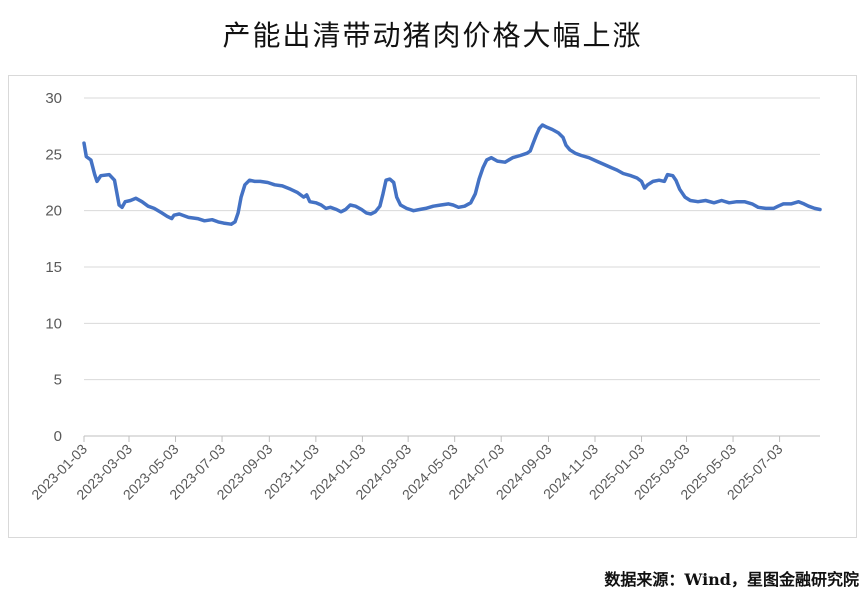 Image resolution: width=865 pixels, height=601 pixels. Describe the element at coordinates (53, 211) in the screenshot. I see `y-tick-label: 20` at that location.